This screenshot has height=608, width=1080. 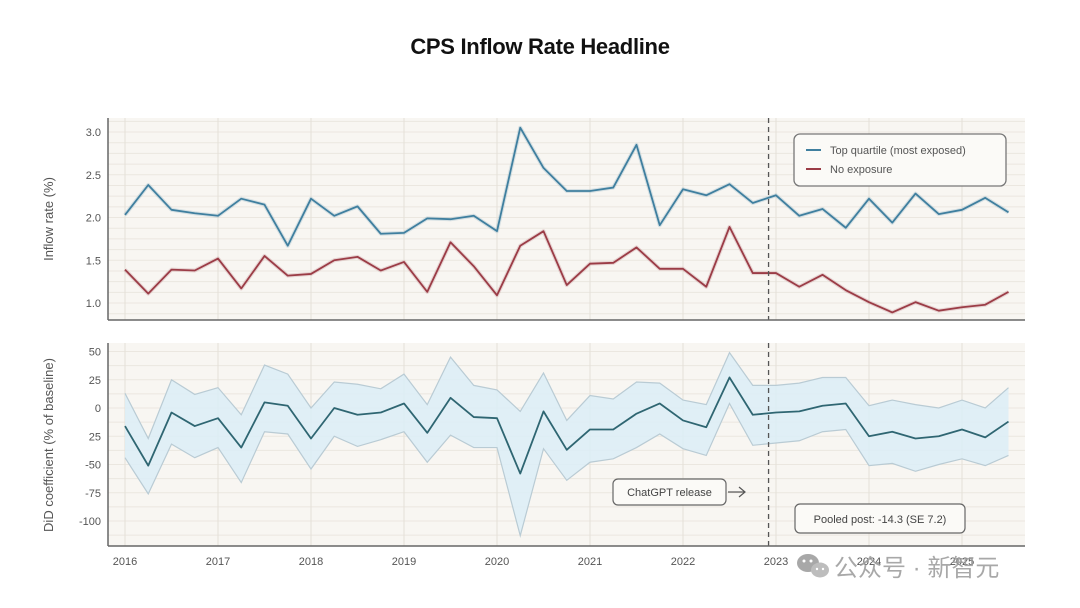 I want to click on top-y-axis-label: Inflow rate (%), so click(x=48, y=219).